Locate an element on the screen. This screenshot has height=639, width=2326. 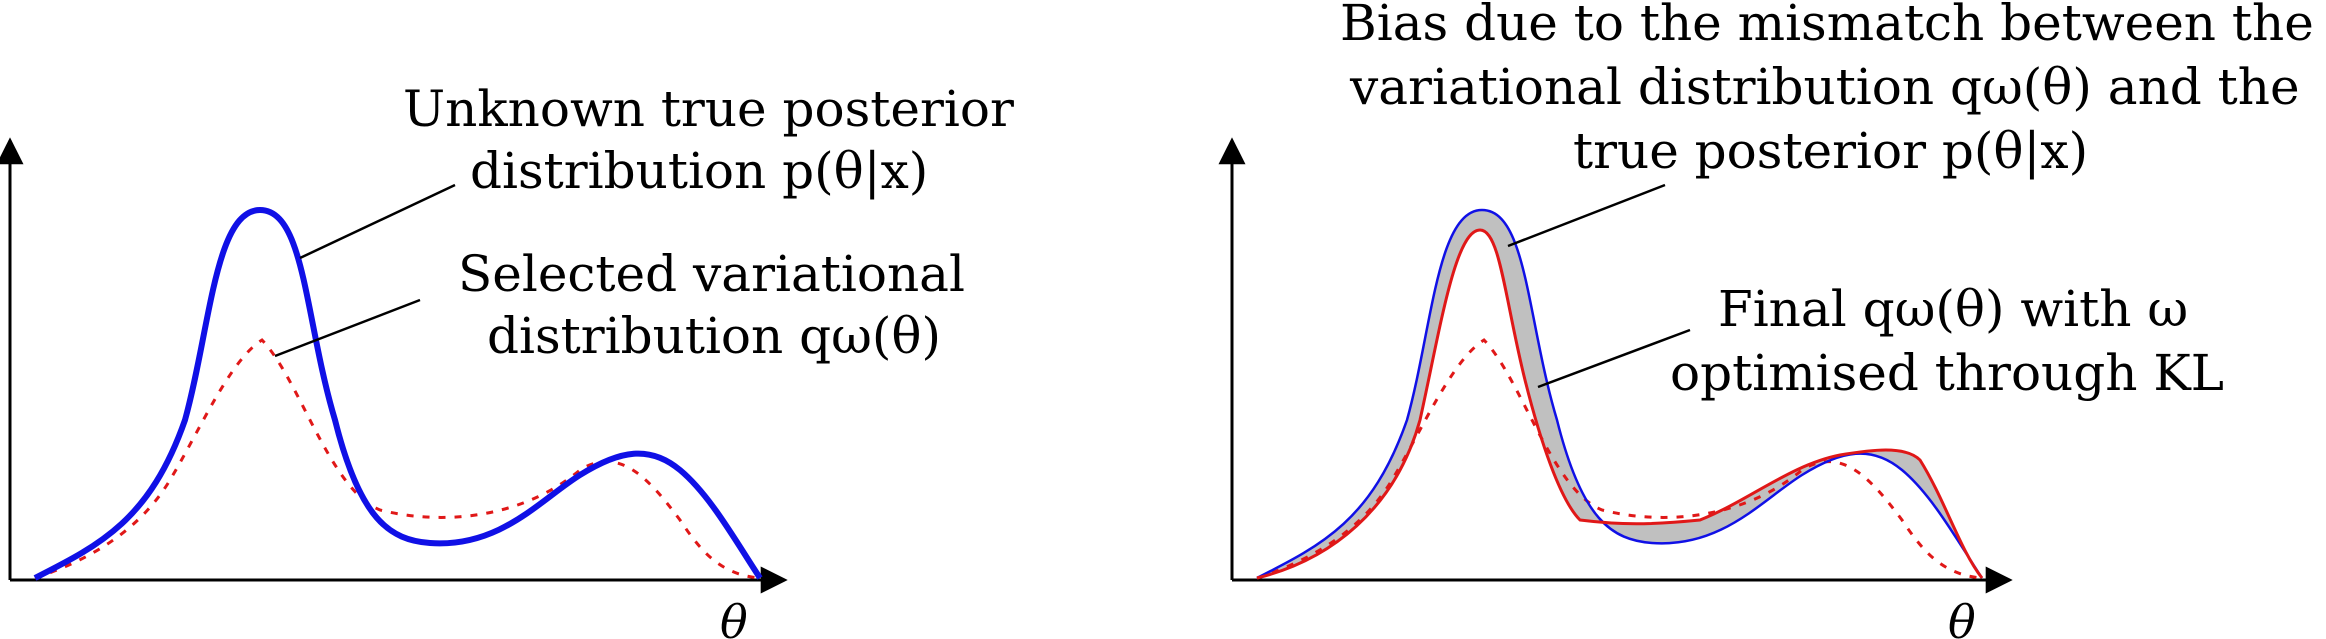
bias-leader is located at coordinates (1586, 215).